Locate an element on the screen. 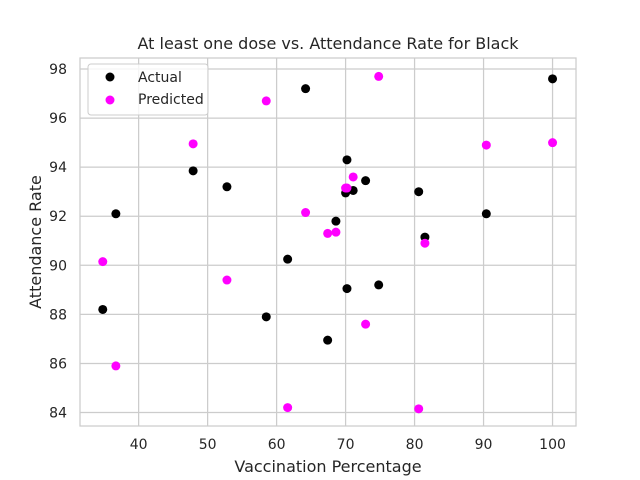 The width and height of the screenshot is (640, 480). x-axis-label: Vaccination Percentage is located at coordinates (327, 466).